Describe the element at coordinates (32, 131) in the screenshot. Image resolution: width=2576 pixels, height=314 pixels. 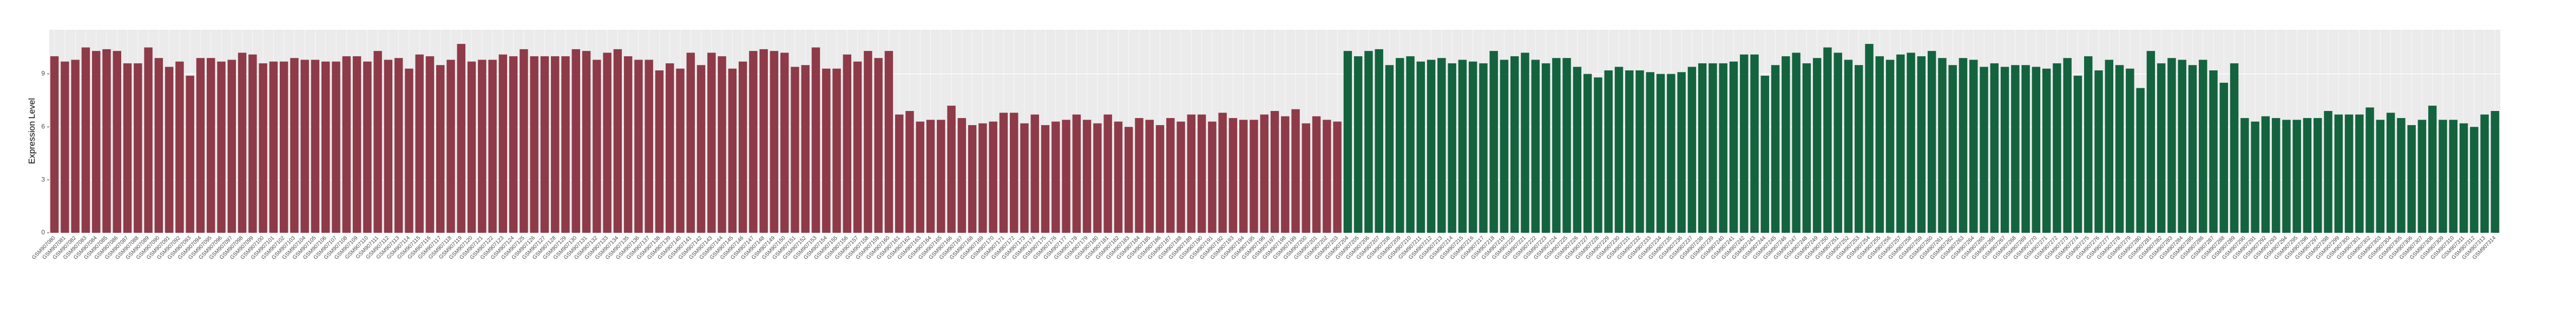
I see `y-axis-label: Expression Level` at that location.